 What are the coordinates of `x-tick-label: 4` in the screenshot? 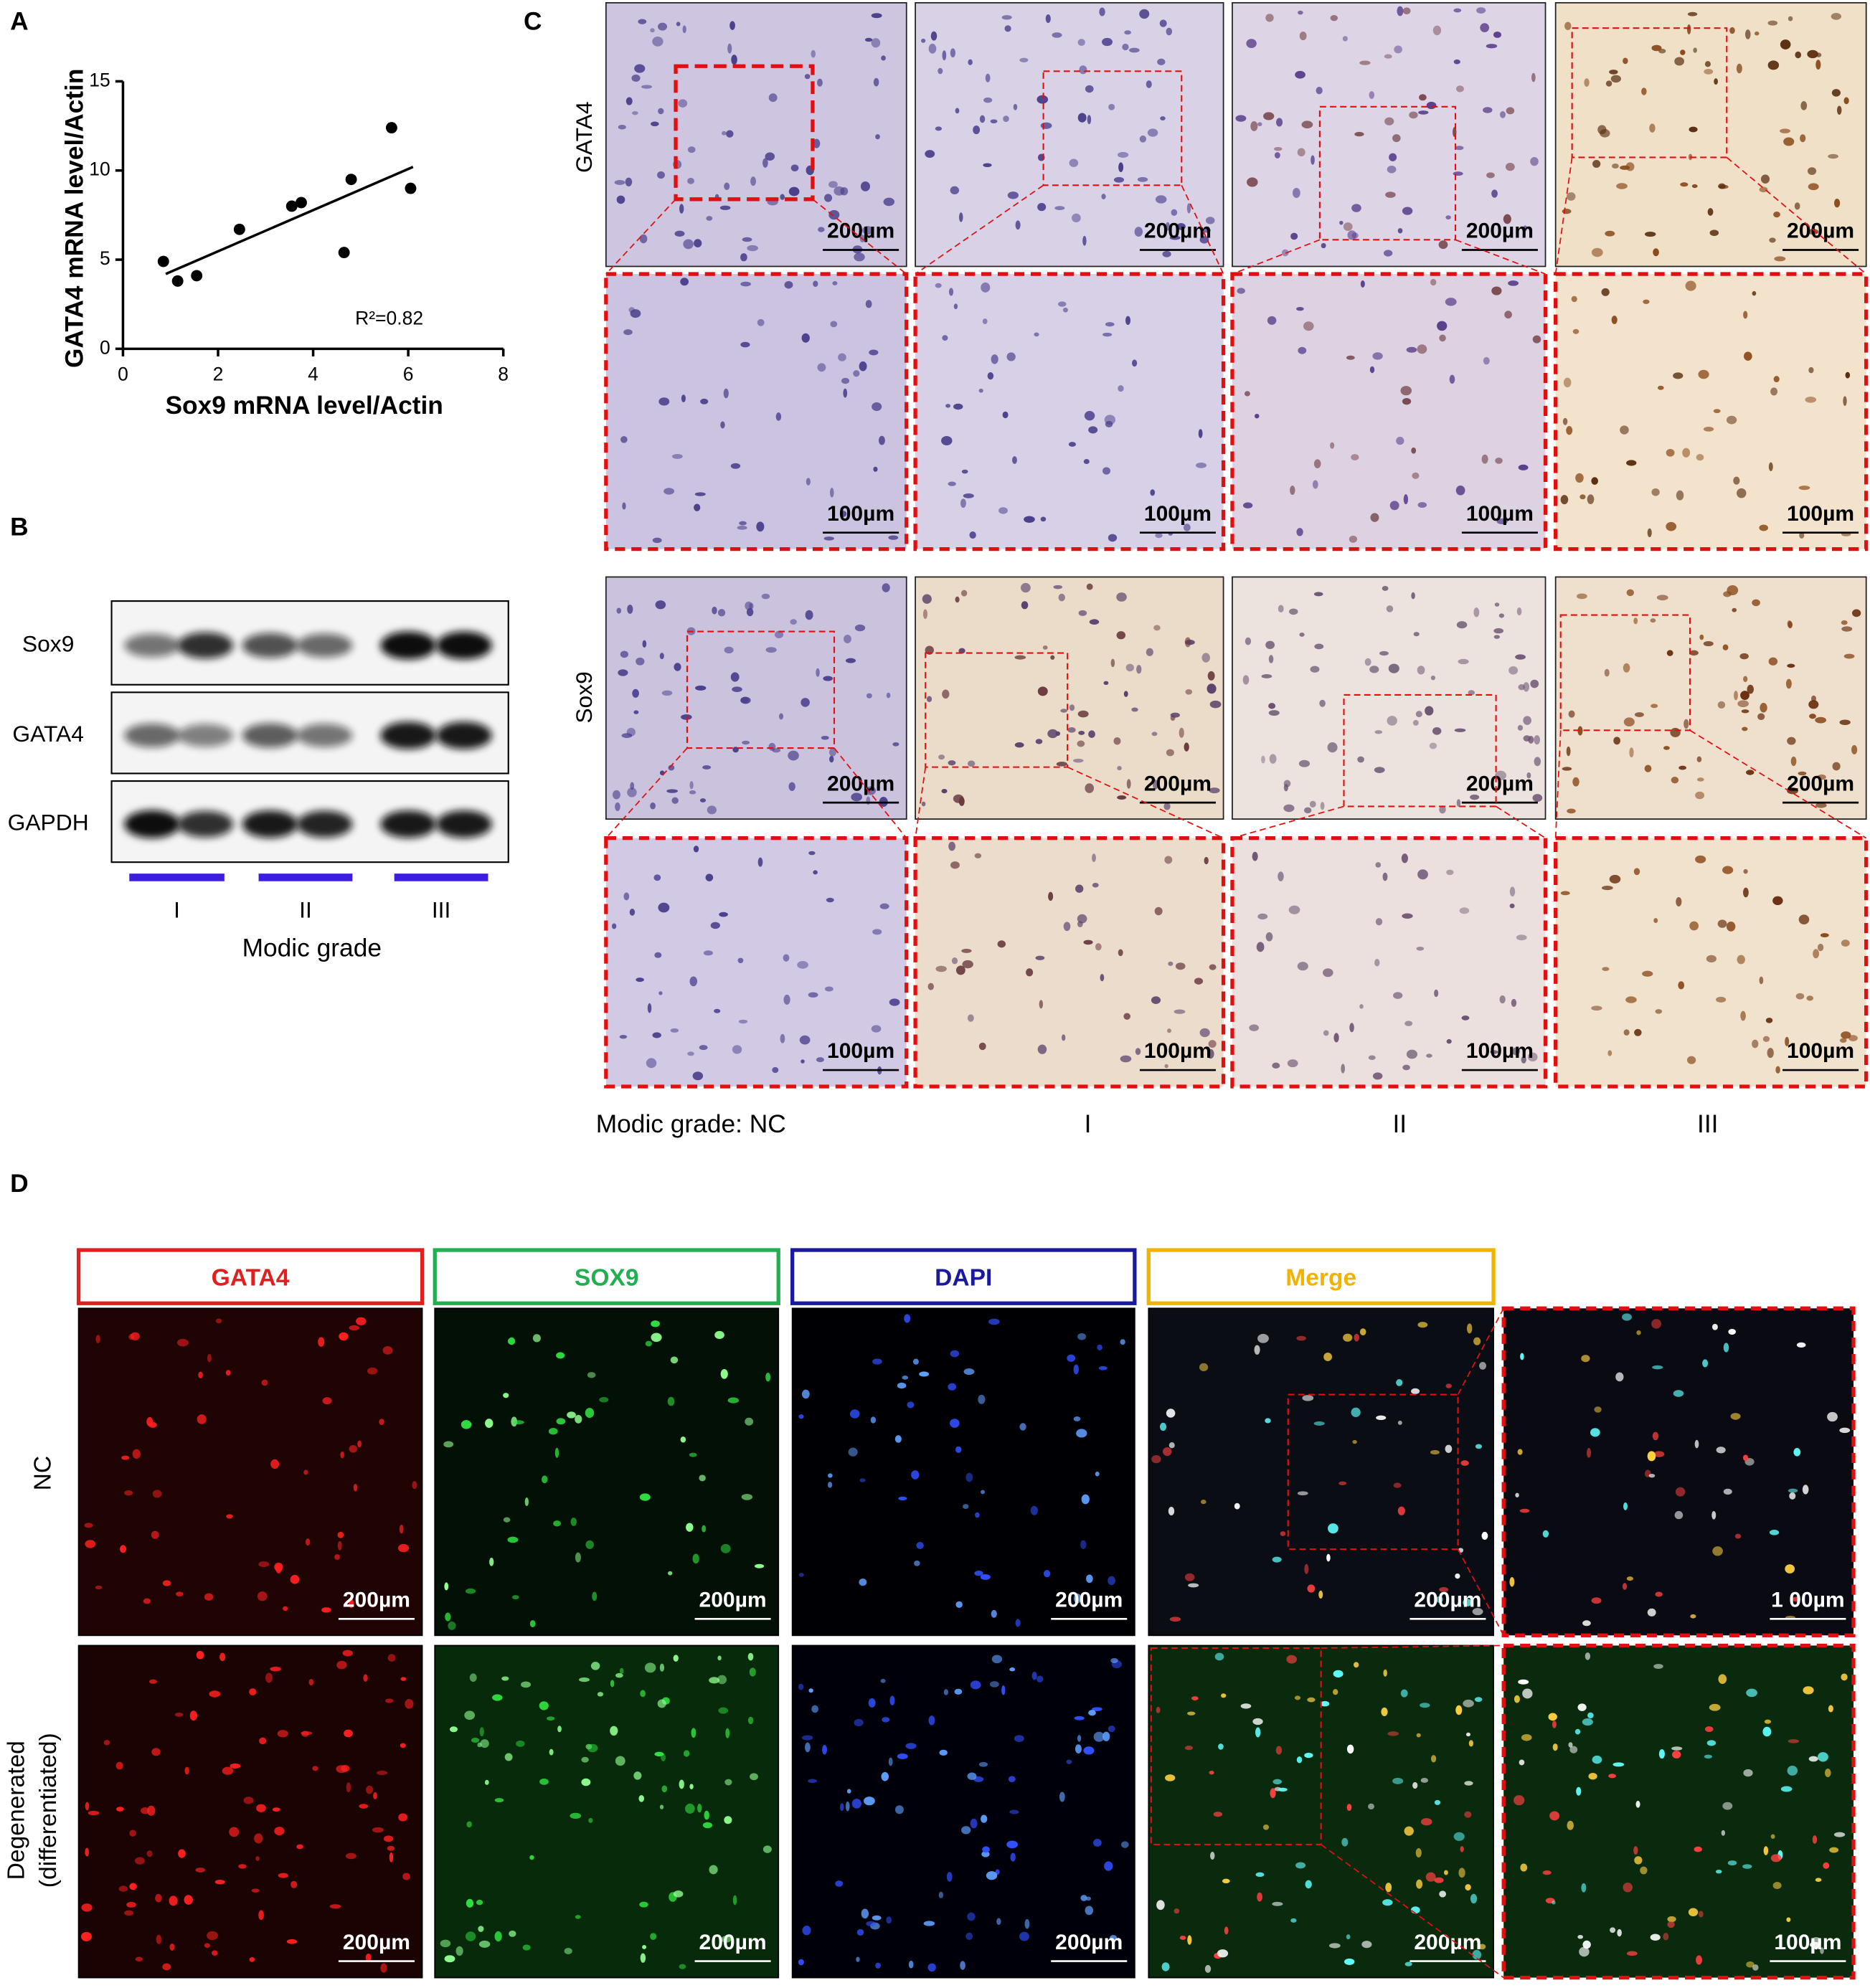 It's located at (313, 373).